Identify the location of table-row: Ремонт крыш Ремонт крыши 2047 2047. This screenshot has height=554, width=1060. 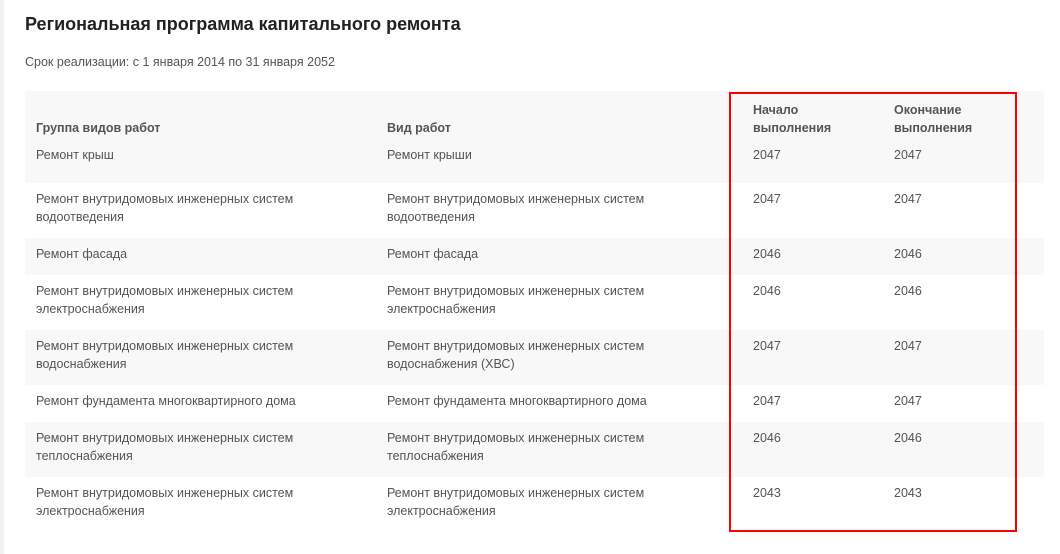
(534, 164).